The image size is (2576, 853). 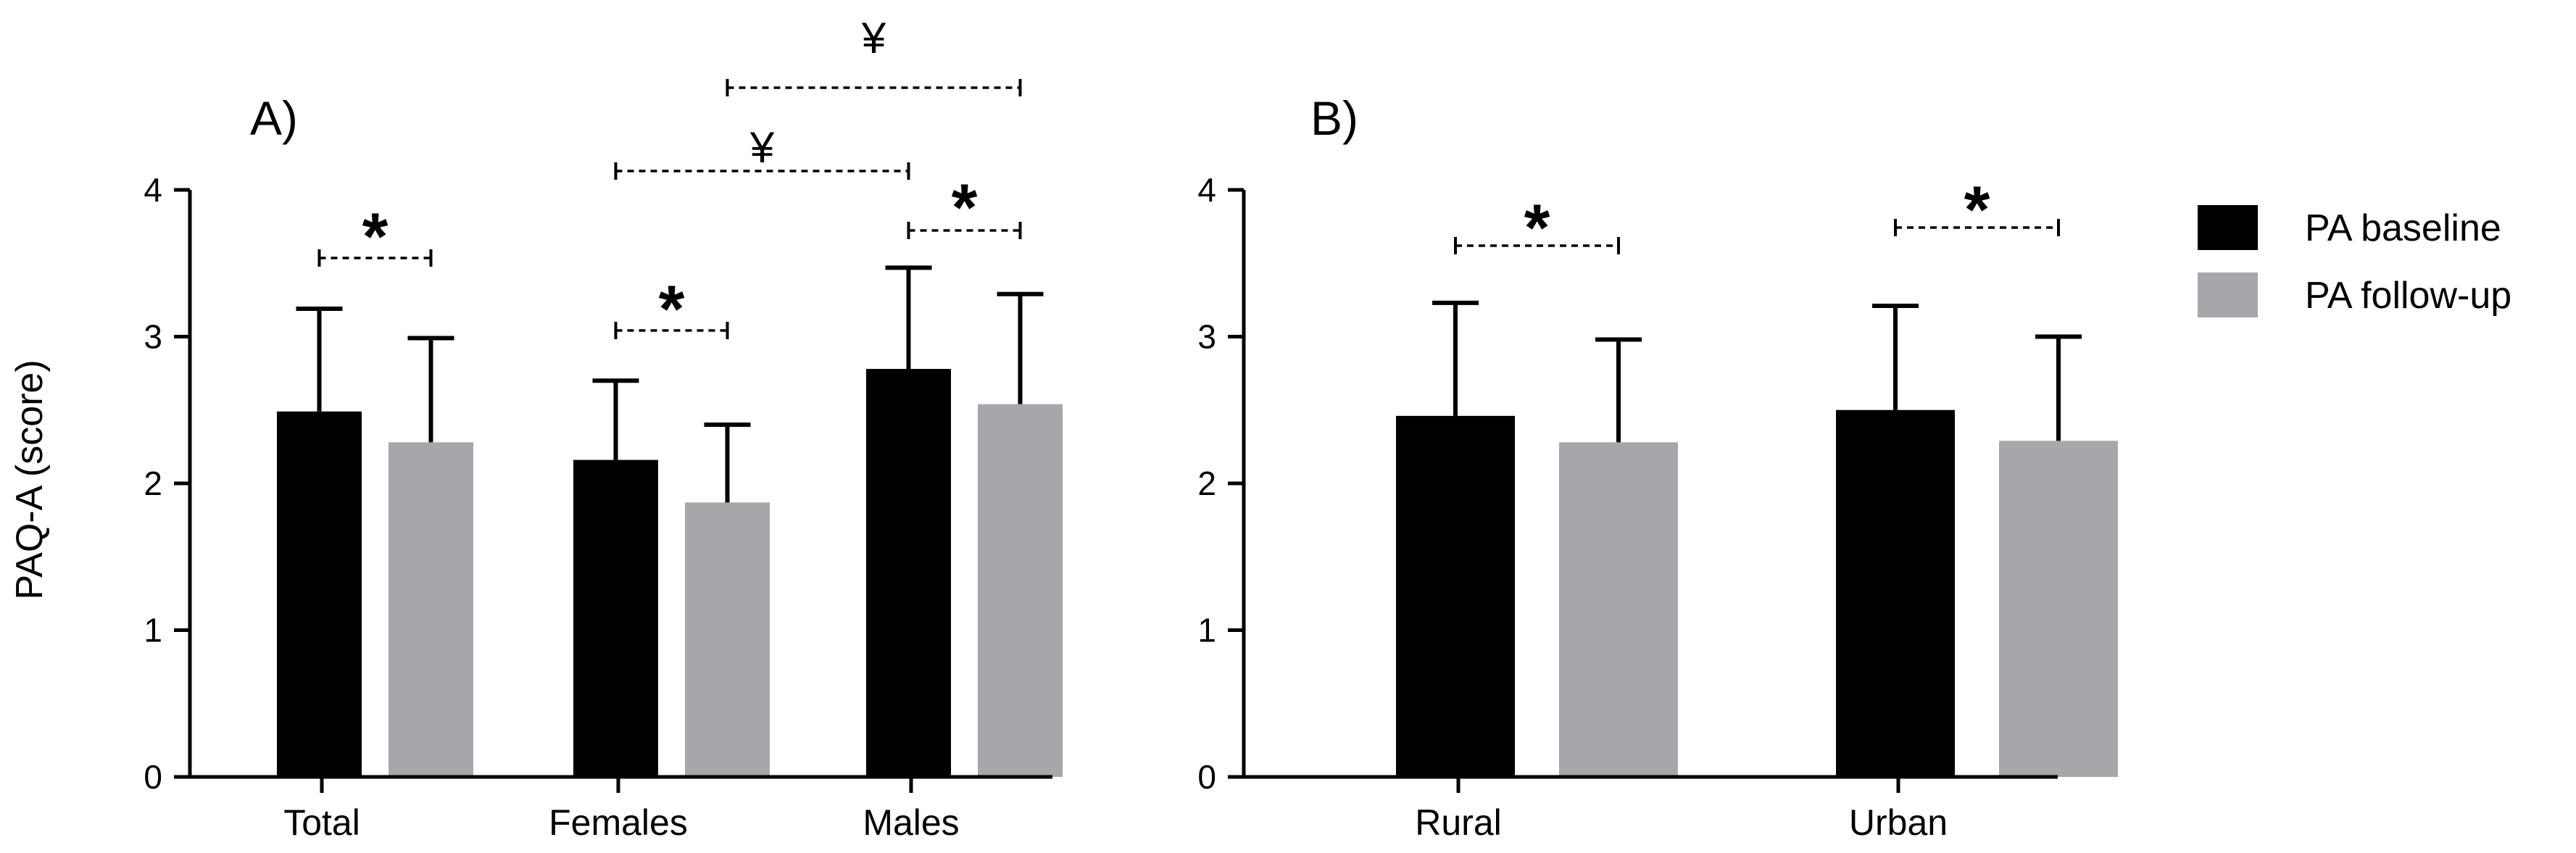 I want to click on x-category-label: Rural, so click(x=1458, y=822).